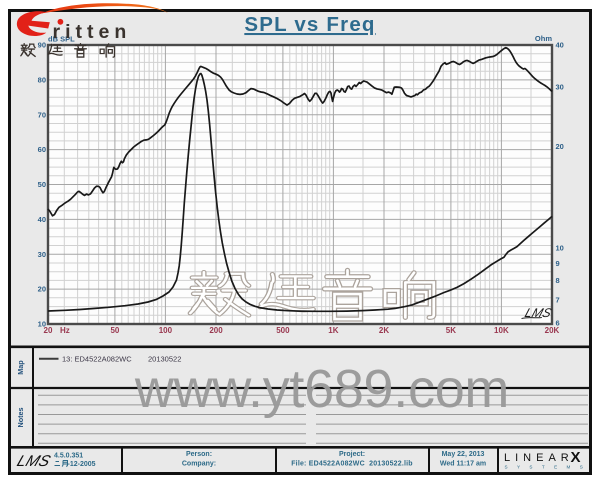 The image size is (600, 485). Describe the element at coordinates (164, 359) in the screenshot. I see `svg-text: 20130522` at that location.